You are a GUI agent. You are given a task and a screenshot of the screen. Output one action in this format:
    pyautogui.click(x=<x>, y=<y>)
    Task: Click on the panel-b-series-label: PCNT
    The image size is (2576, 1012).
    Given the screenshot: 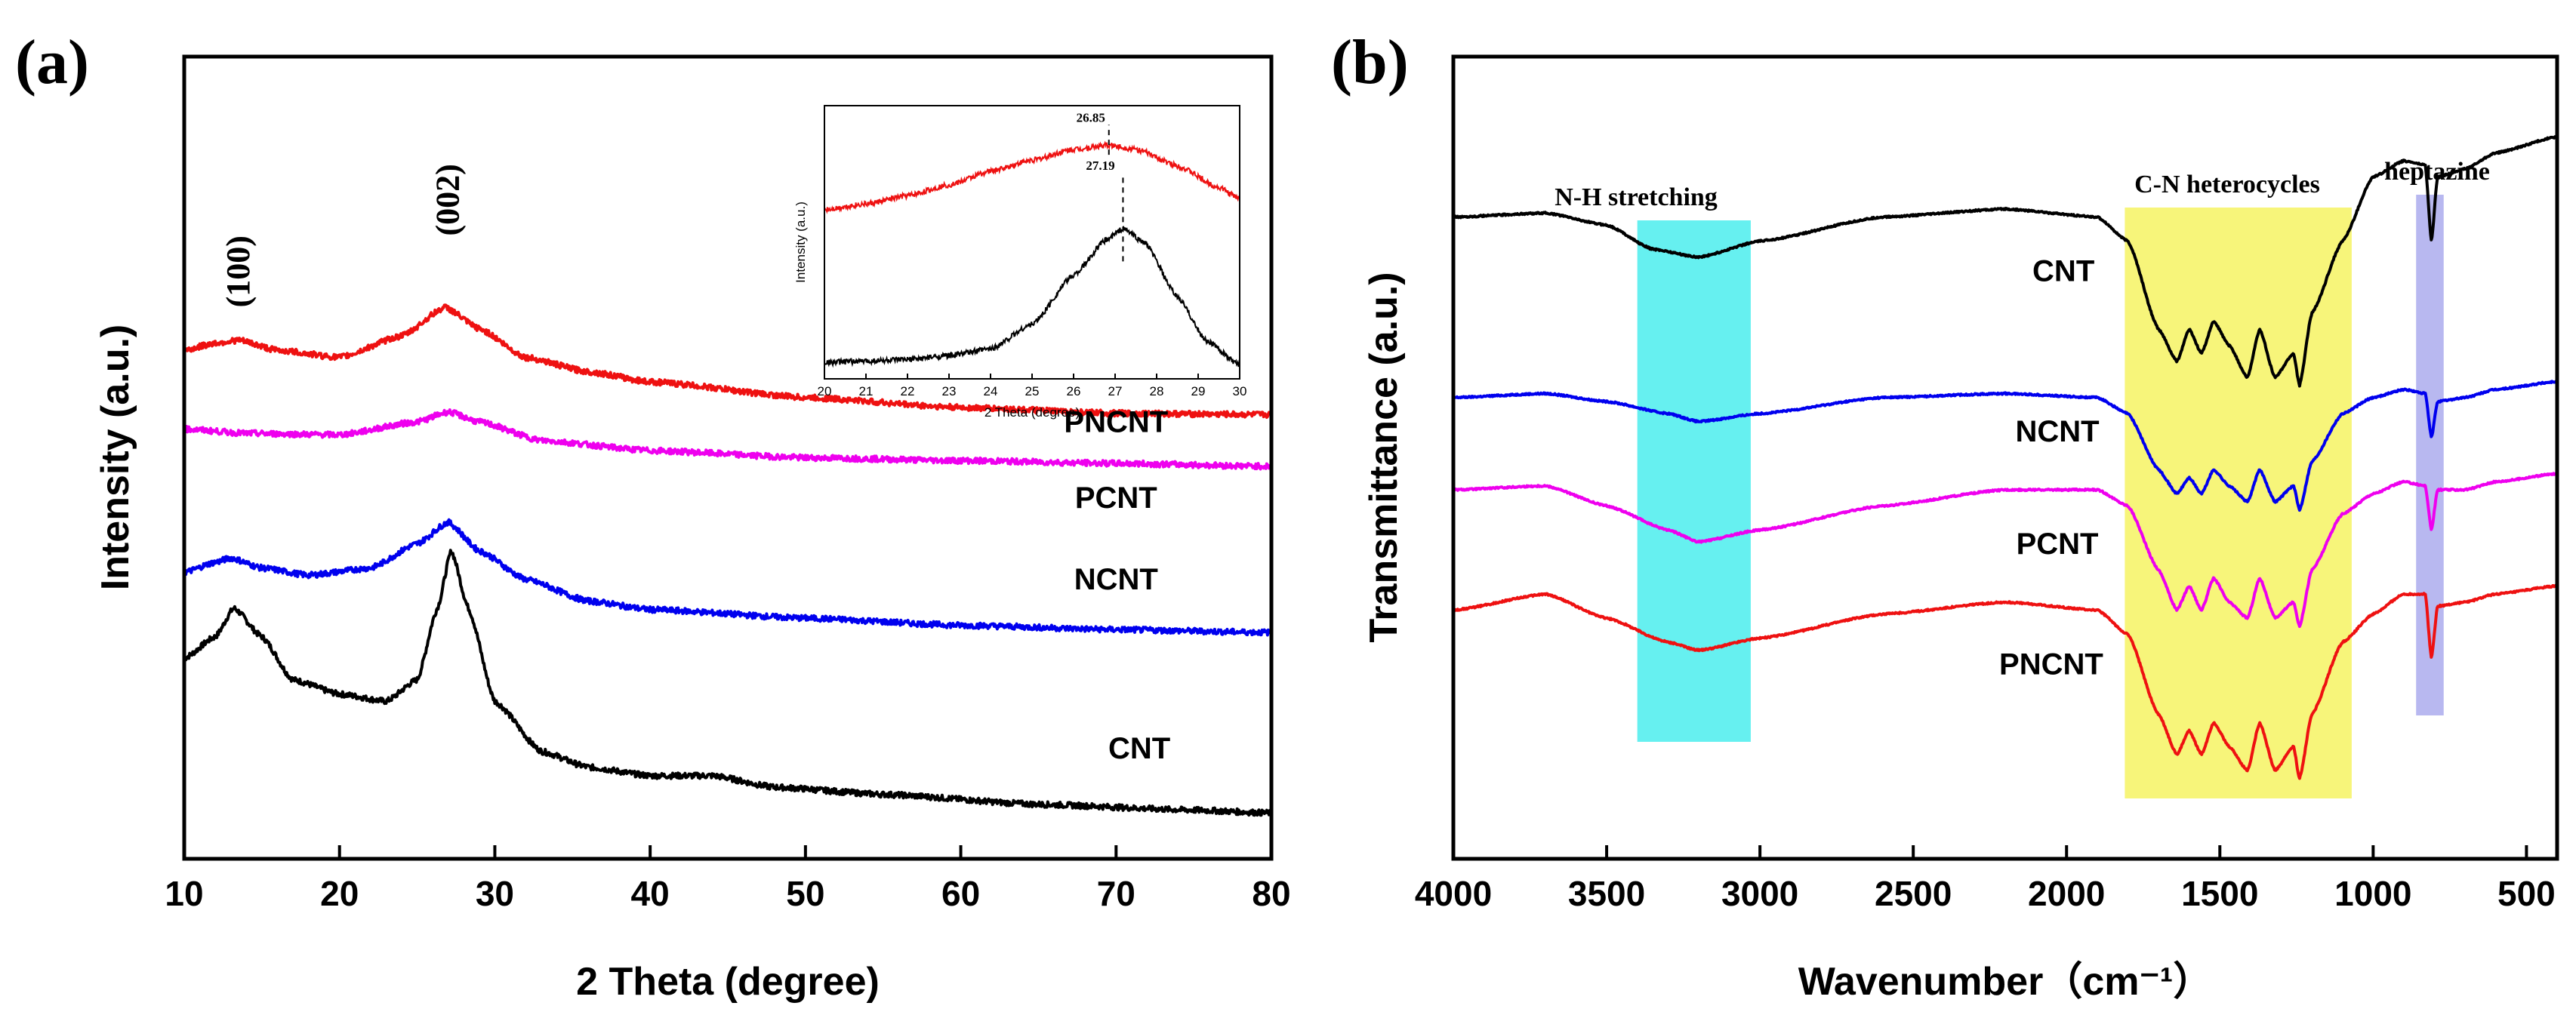 What is the action you would take?
    pyautogui.click(x=2058, y=544)
    